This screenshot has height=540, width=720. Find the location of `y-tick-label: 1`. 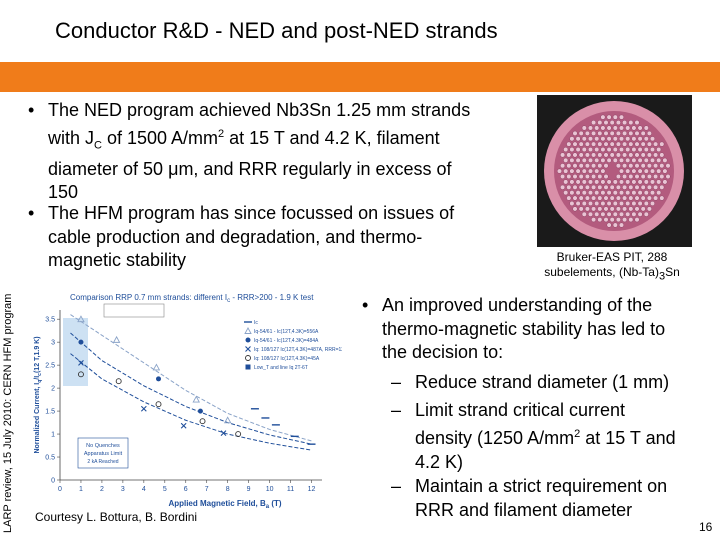

y-tick-label: 1 is located at coordinates (53, 435).